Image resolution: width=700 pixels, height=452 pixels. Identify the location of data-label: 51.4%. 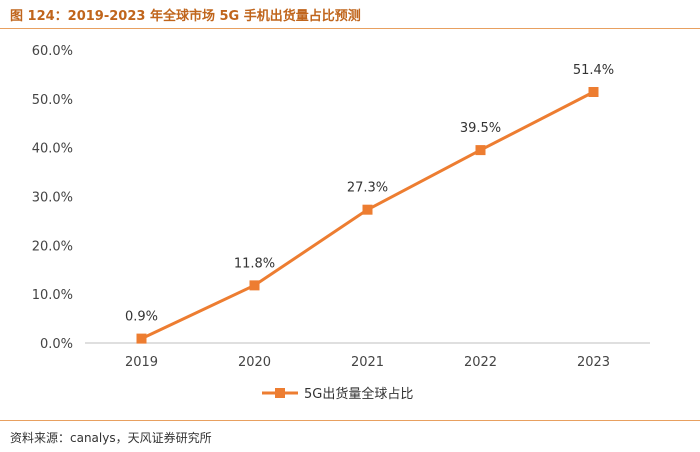
(593, 70).